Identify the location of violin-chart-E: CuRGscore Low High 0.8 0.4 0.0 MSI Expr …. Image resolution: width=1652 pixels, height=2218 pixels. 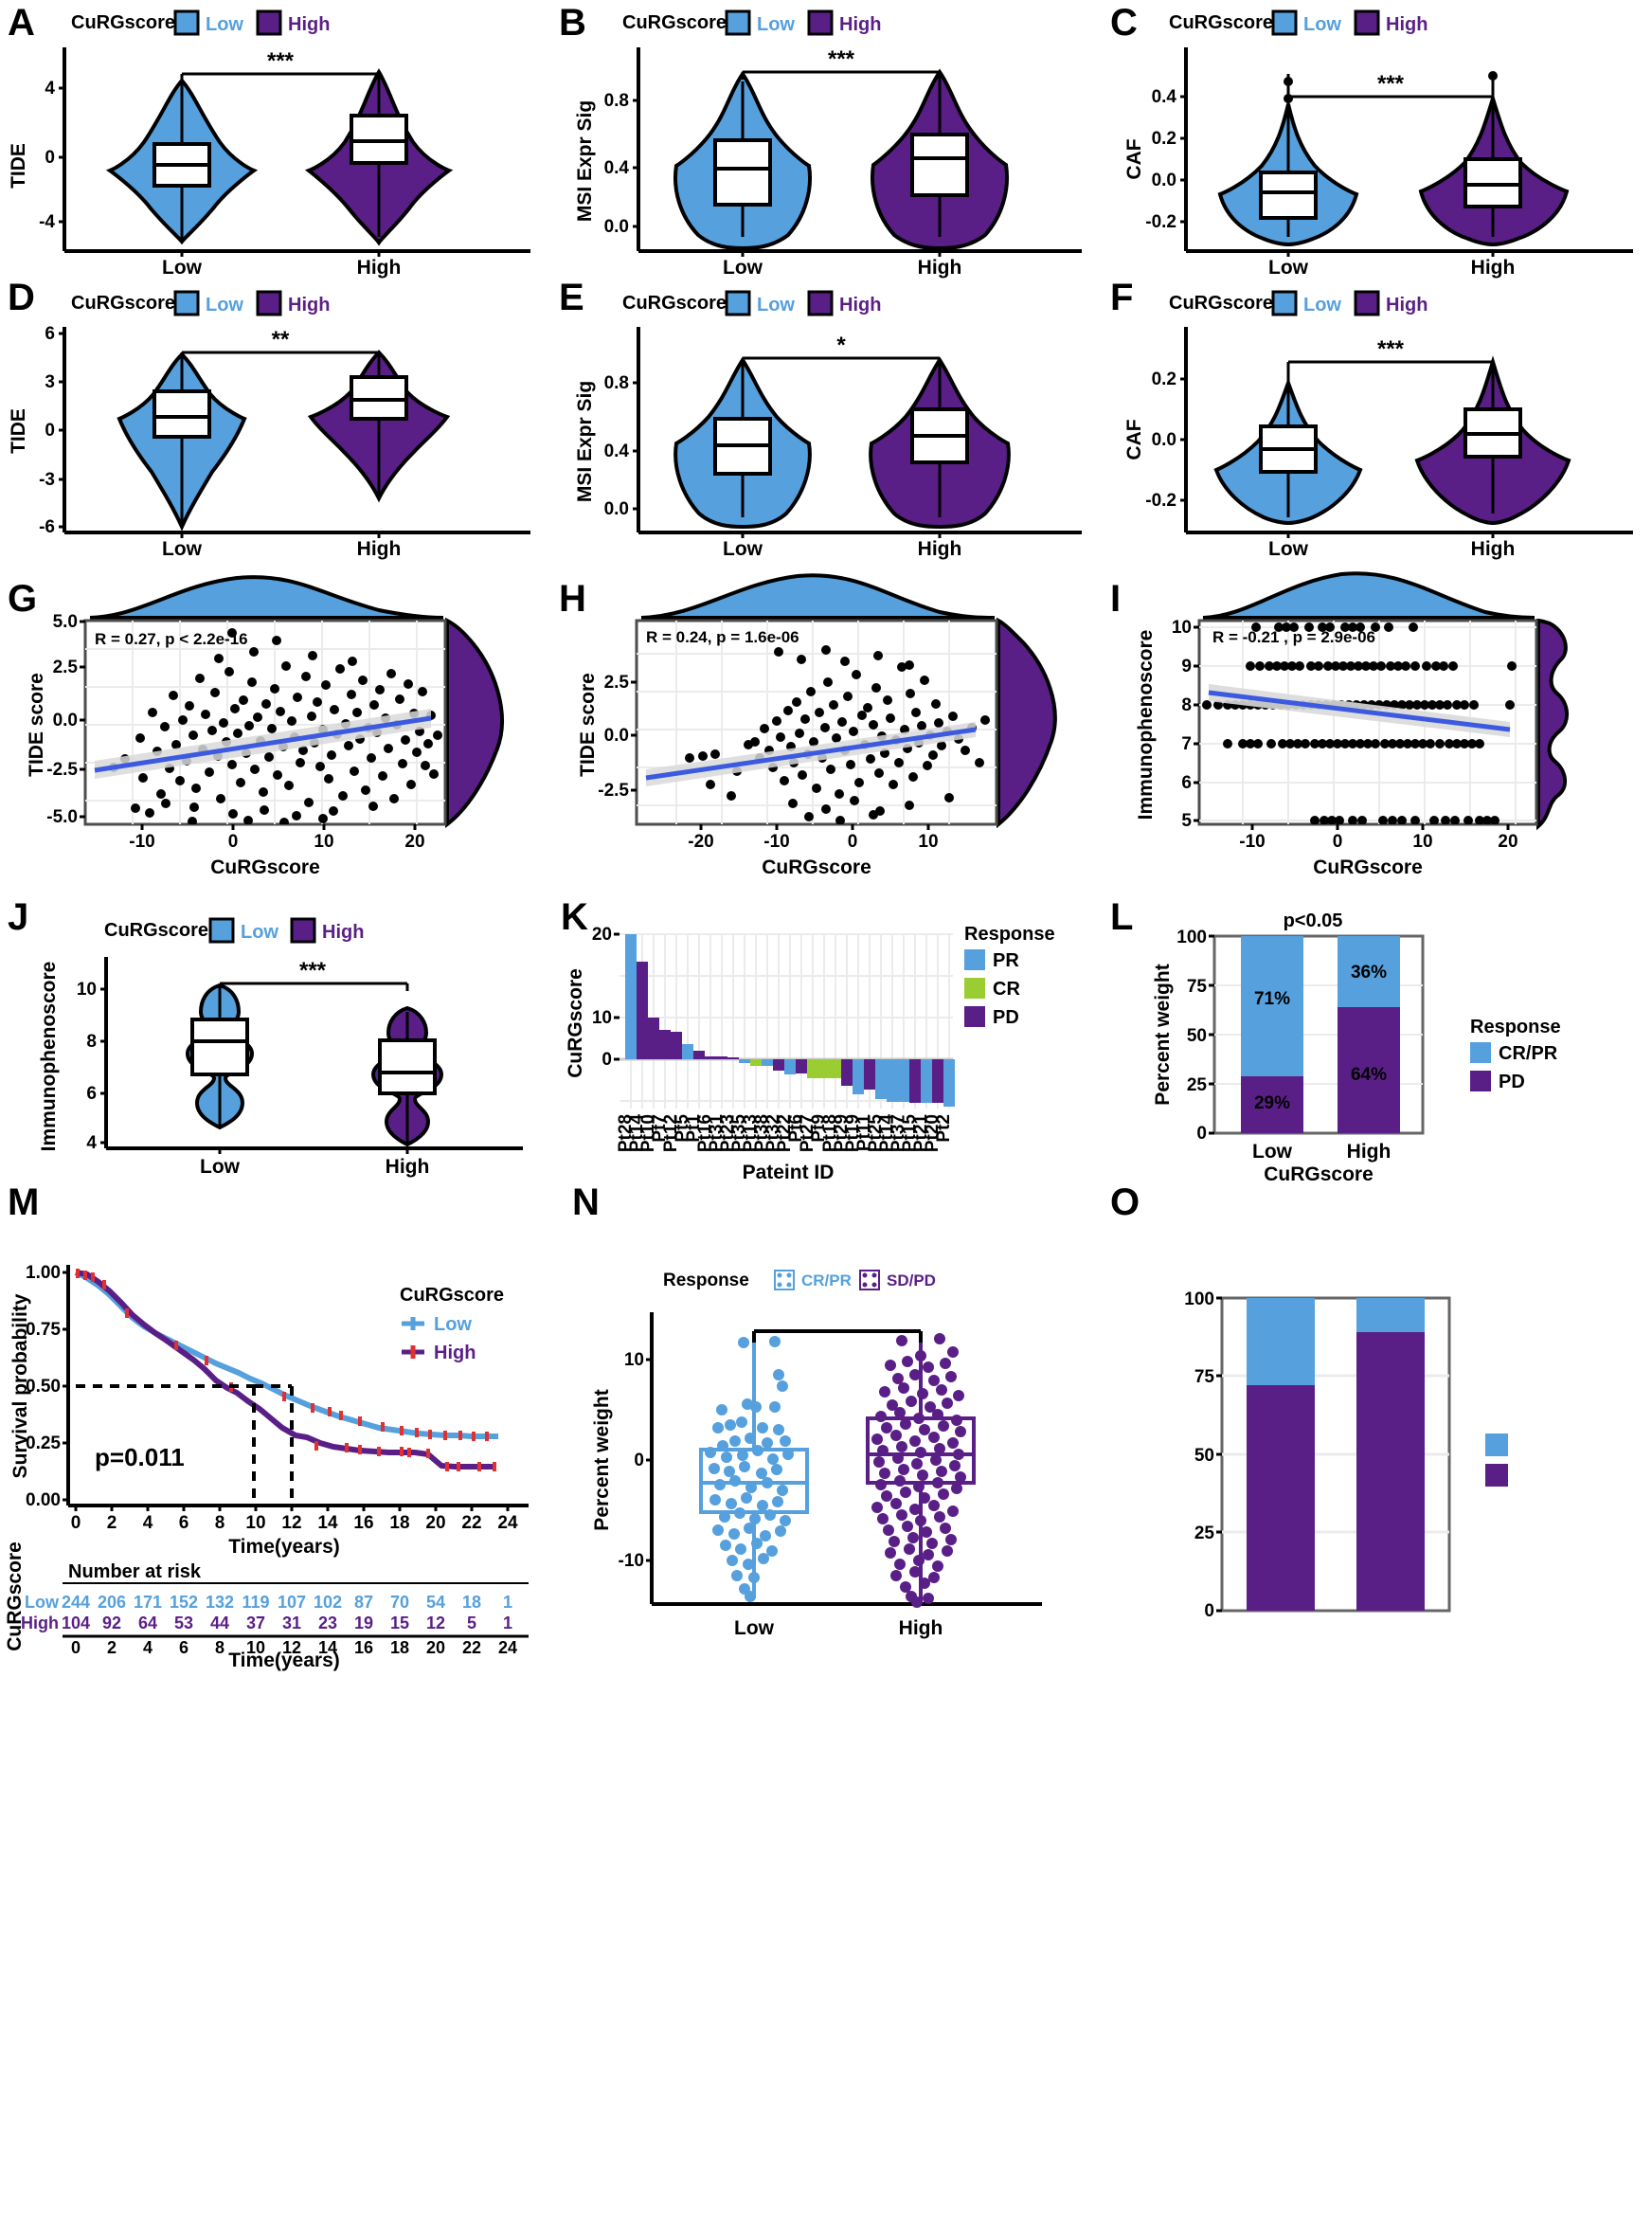
(828, 425).